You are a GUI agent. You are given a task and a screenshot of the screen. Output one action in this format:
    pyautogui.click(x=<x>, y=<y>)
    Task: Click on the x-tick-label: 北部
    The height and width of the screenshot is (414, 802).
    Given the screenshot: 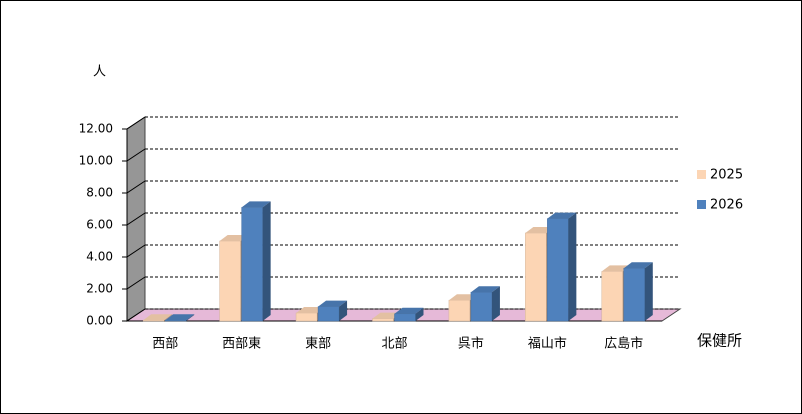 What is the action you would take?
    pyautogui.click(x=394, y=344)
    